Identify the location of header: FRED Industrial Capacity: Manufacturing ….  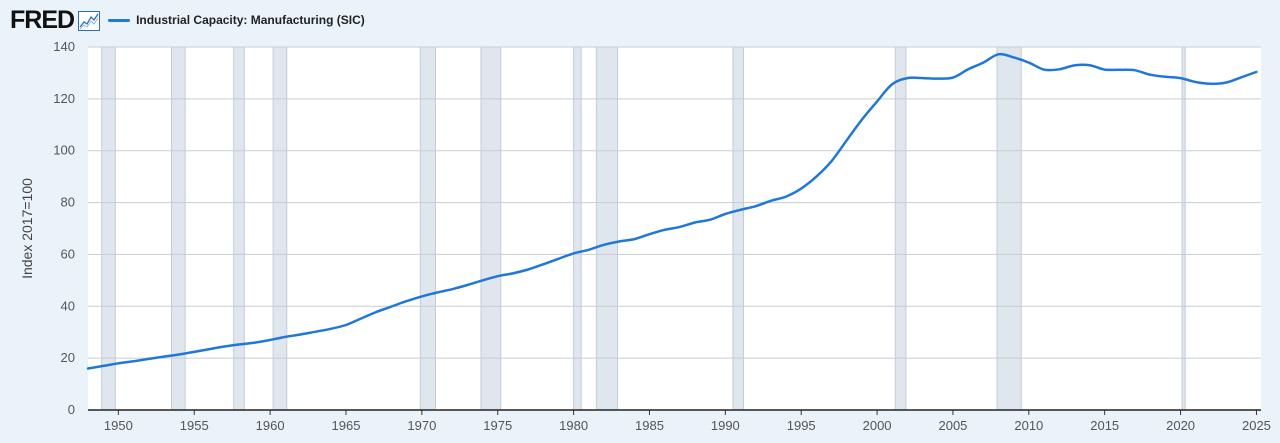
(187, 20).